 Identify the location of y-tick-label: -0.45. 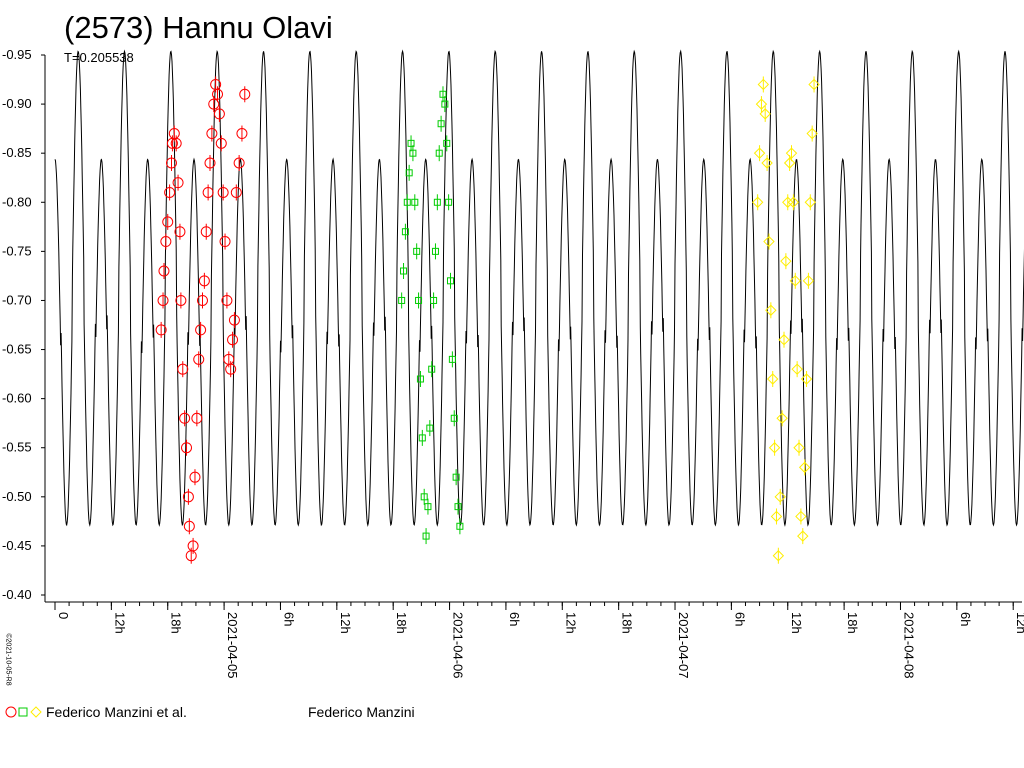
(17, 545).